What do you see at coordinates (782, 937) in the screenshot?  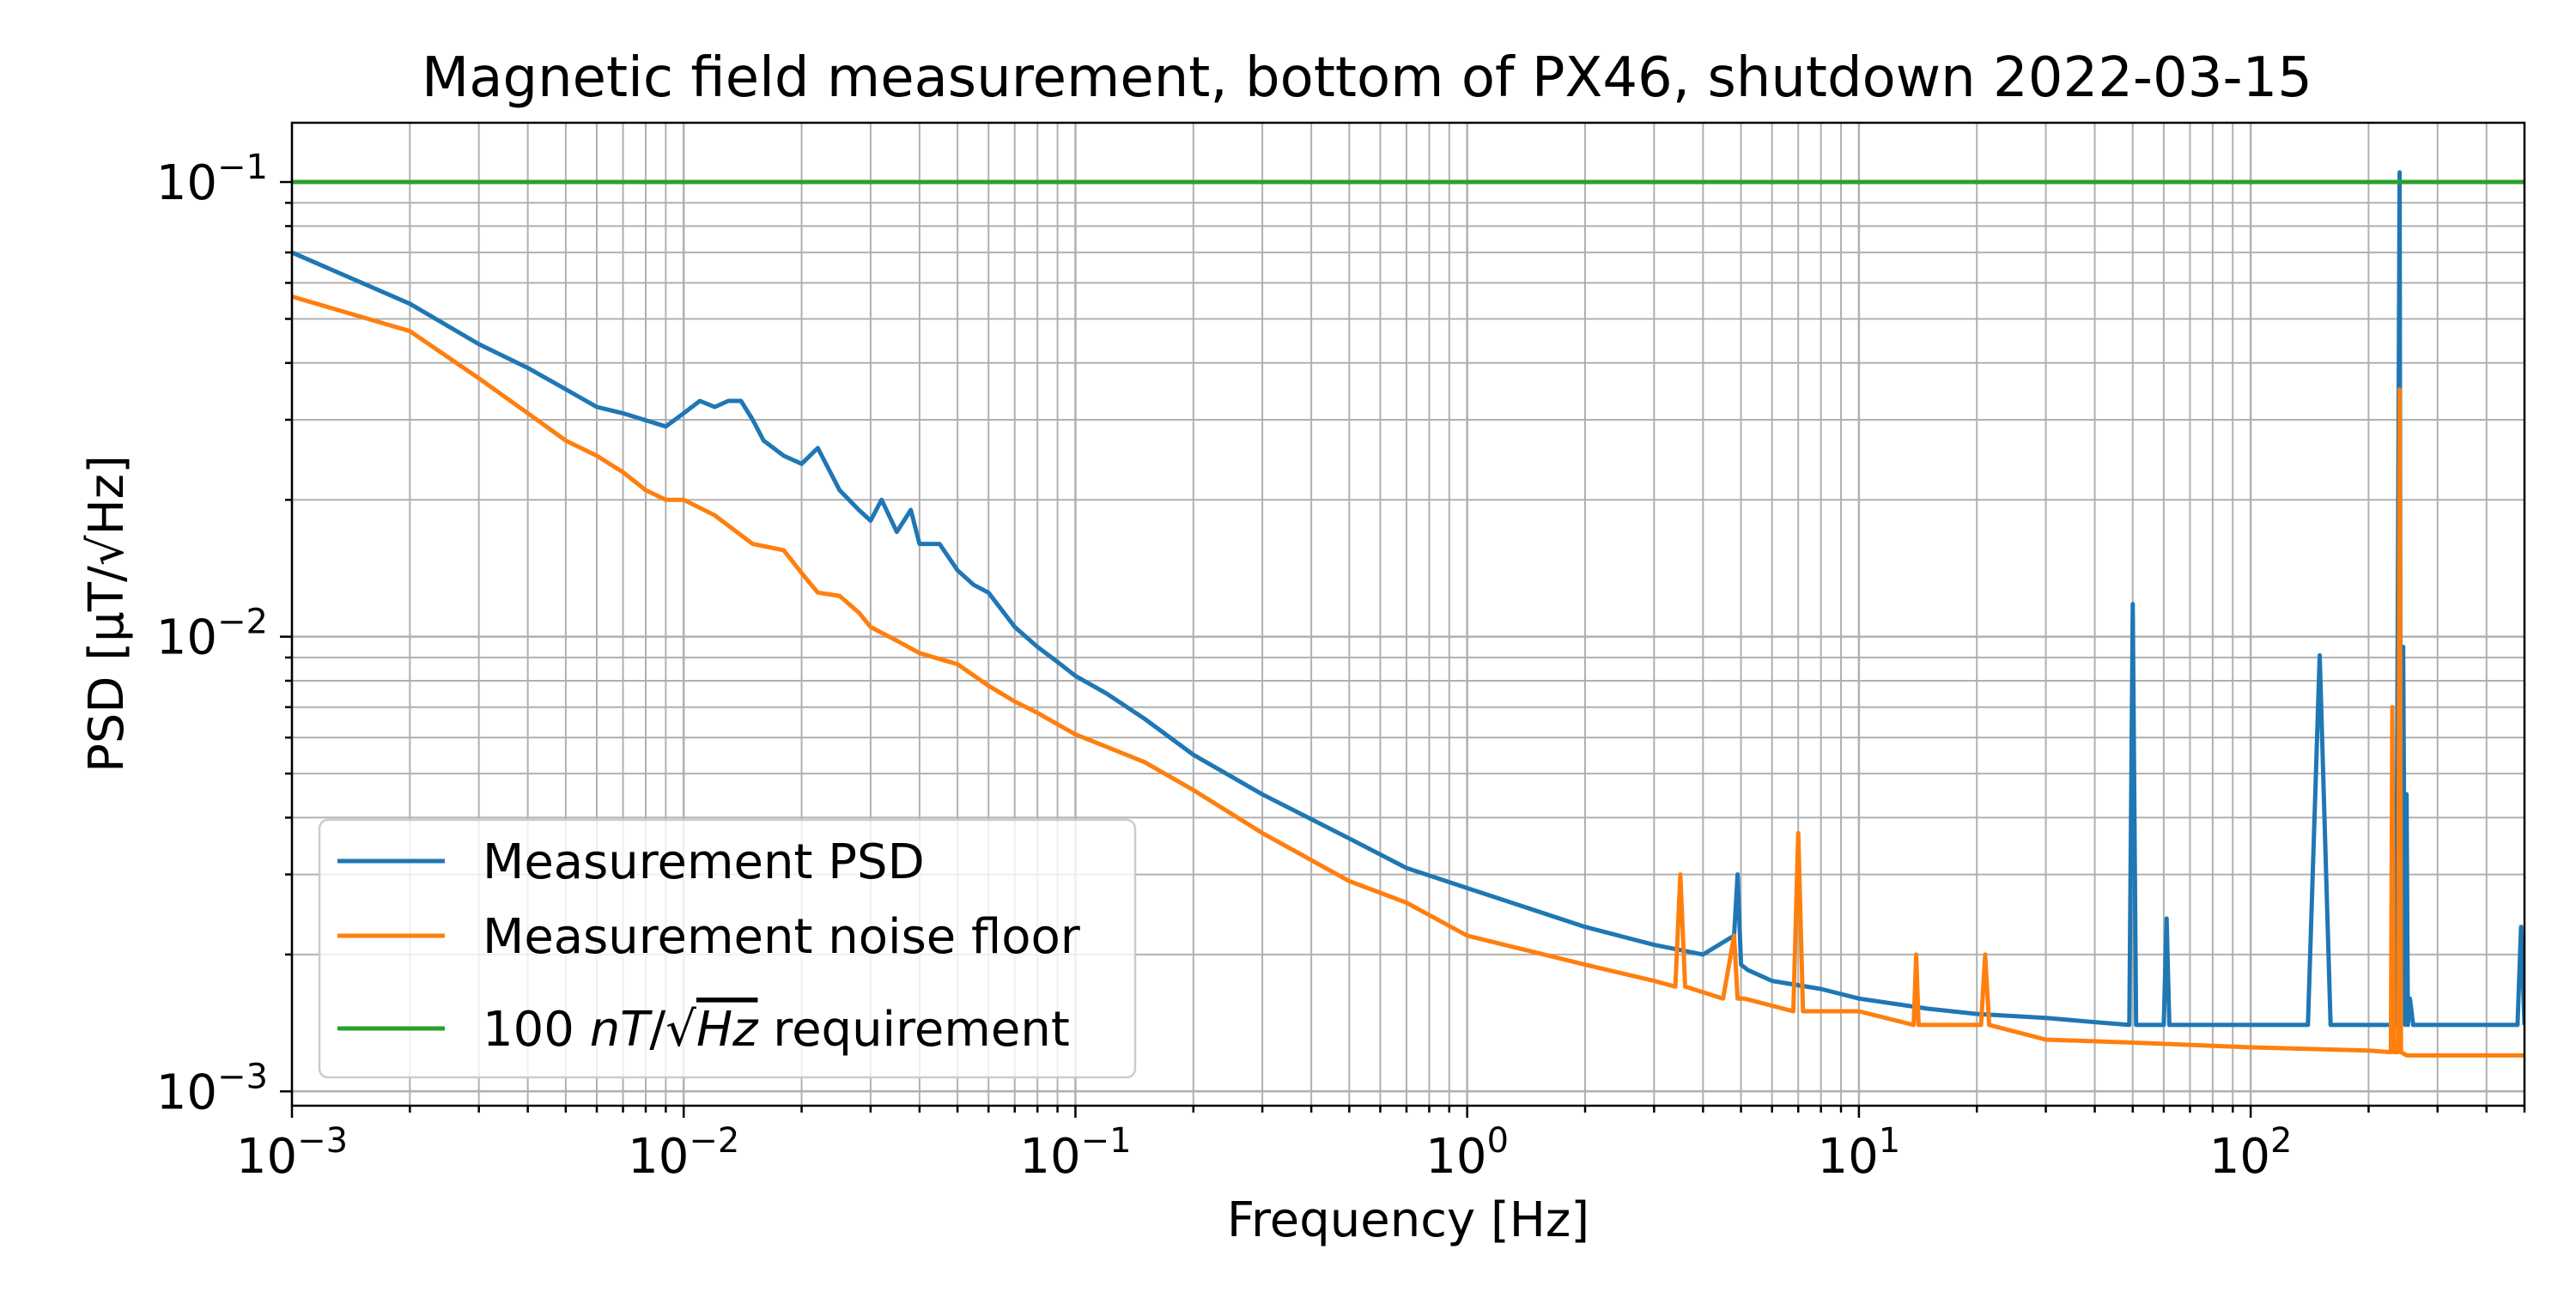 I see `legend-label-noise-floor: Measurement noise floor` at bounding box center [782, 937].